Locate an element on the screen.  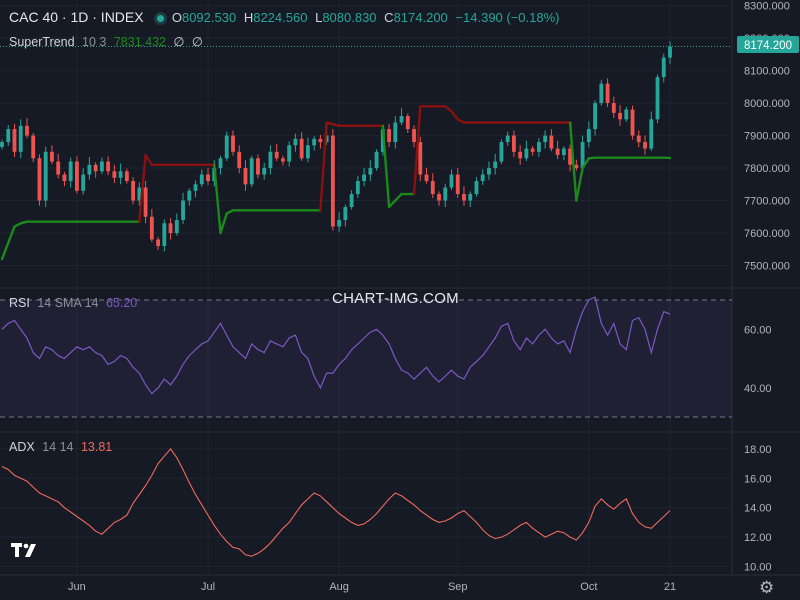
rsi-name: RSI is located at coordinates (19, 303).